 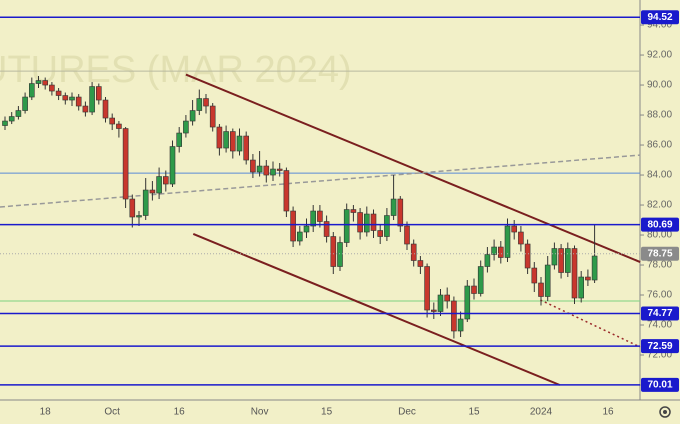 I want to click on last-price-box, so click(x=660, y=253).